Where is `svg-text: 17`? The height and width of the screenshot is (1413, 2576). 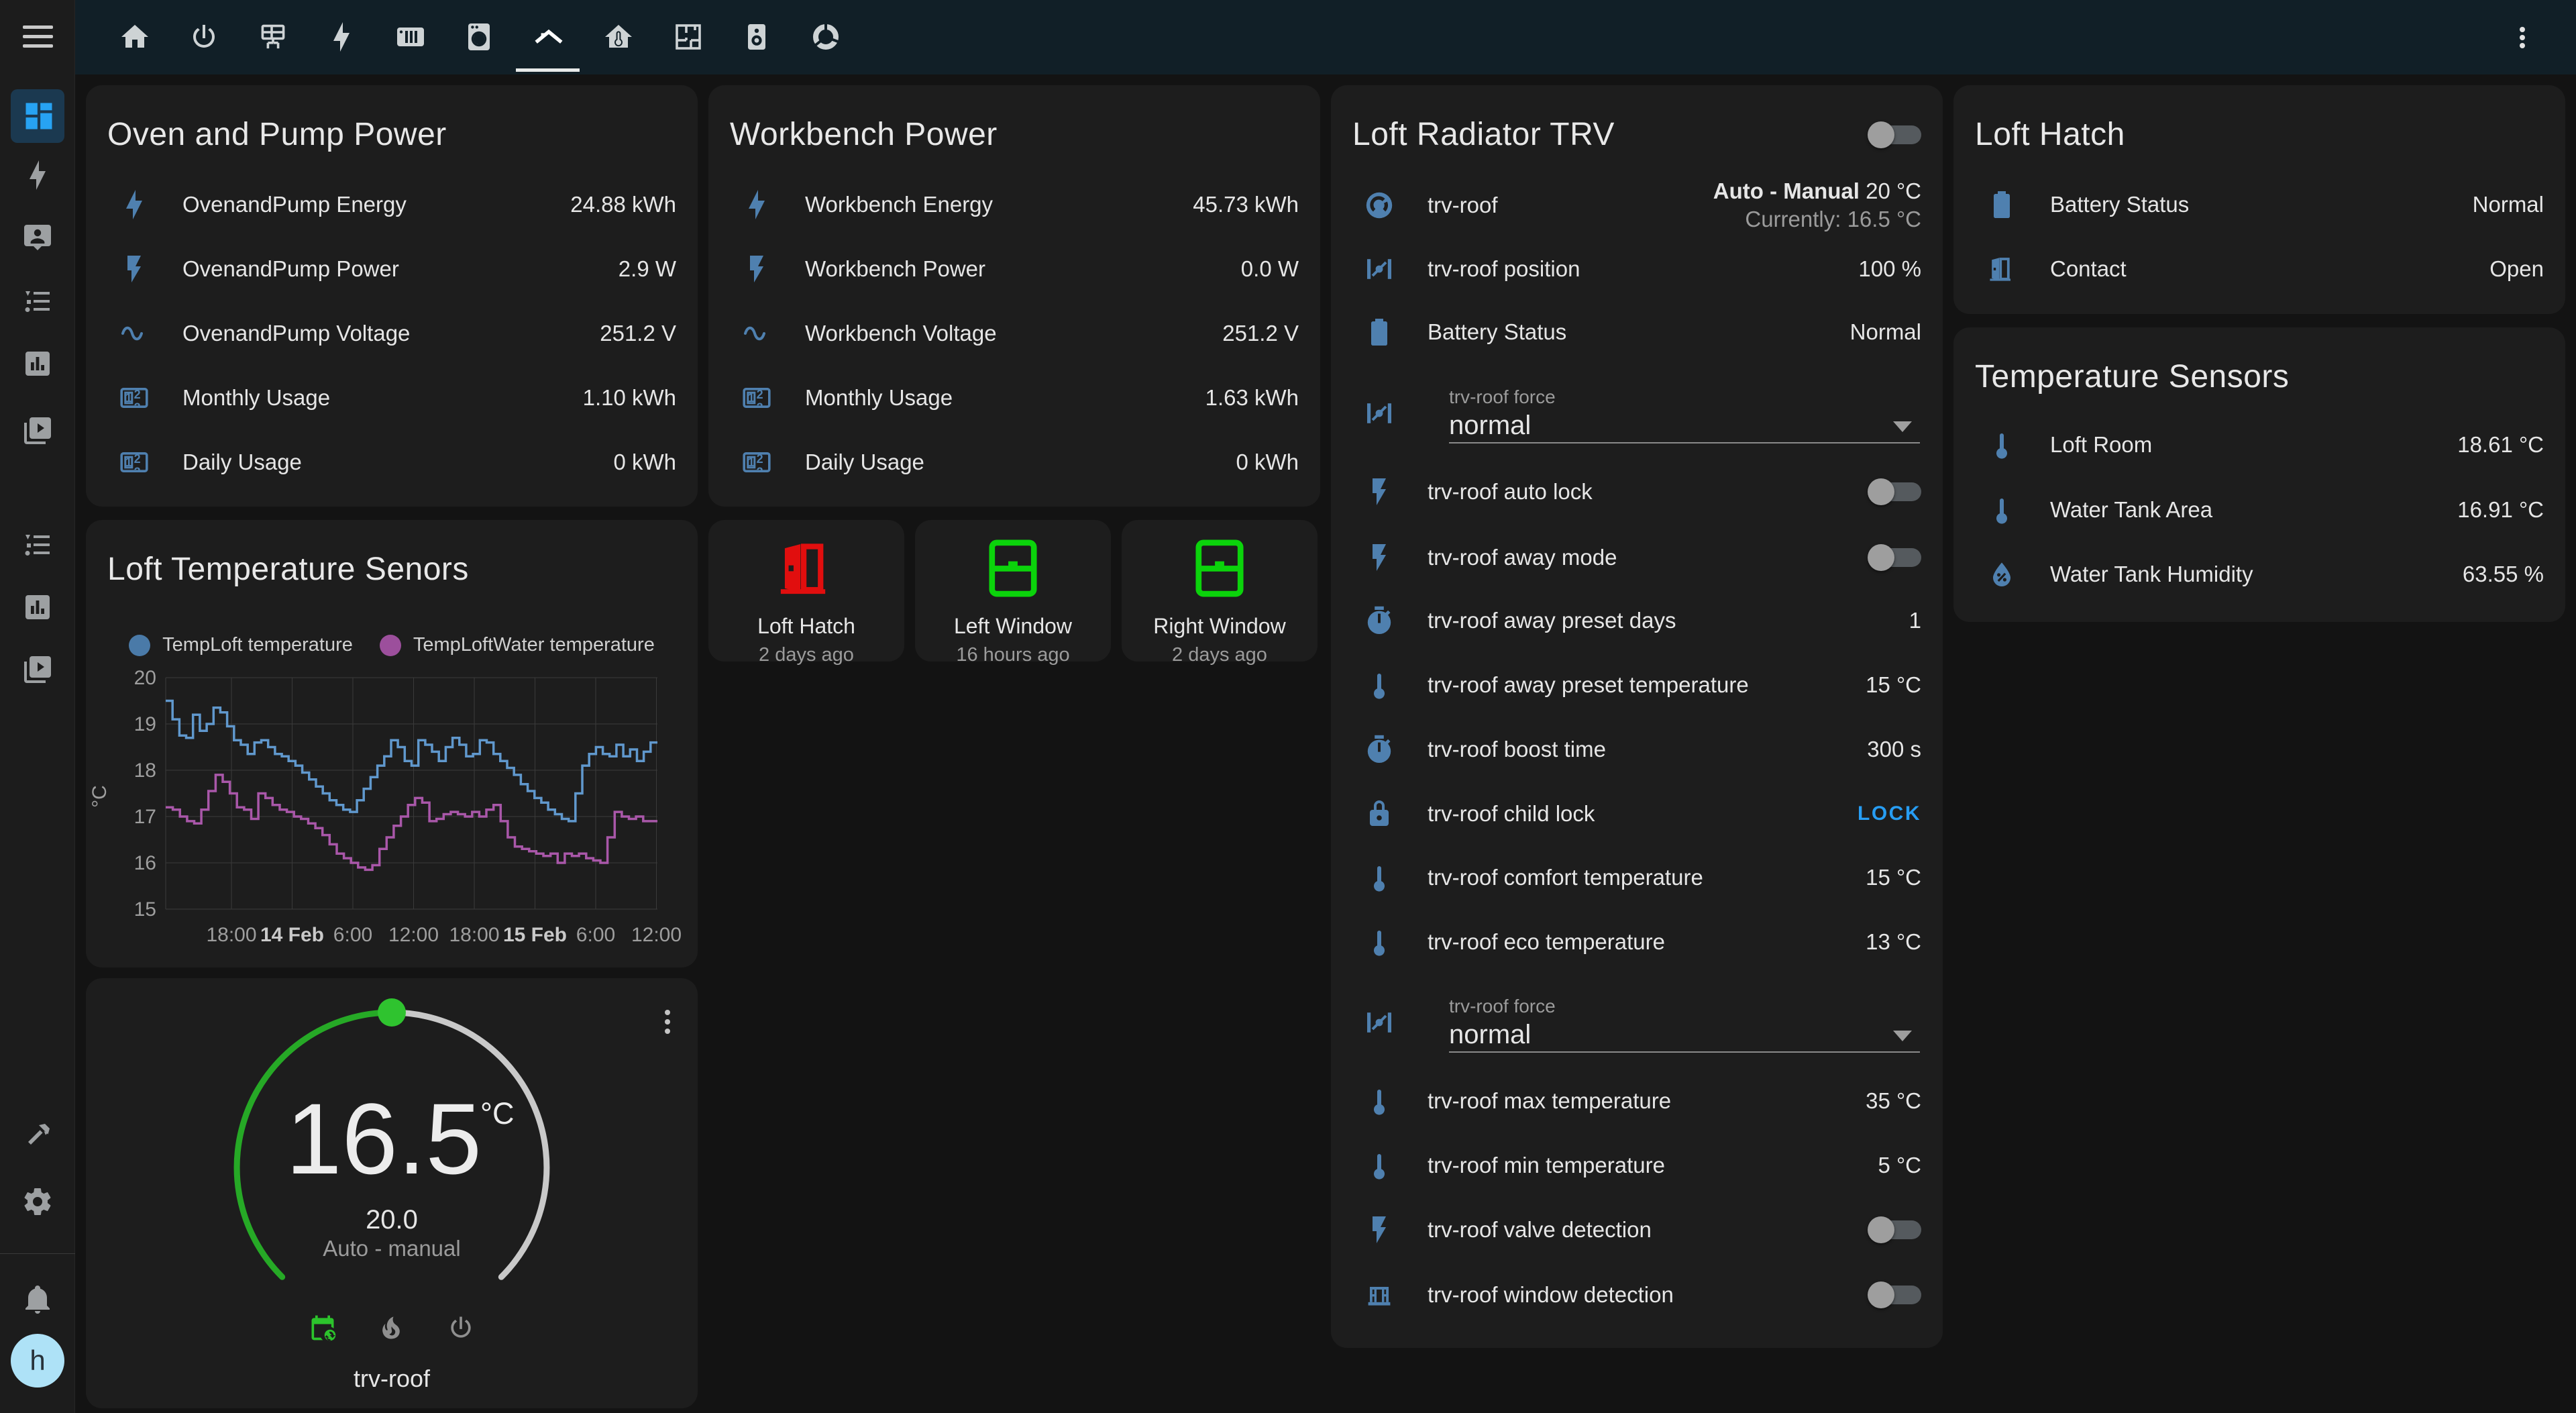
svg-text: 17 is located at coordinates (145, 817).